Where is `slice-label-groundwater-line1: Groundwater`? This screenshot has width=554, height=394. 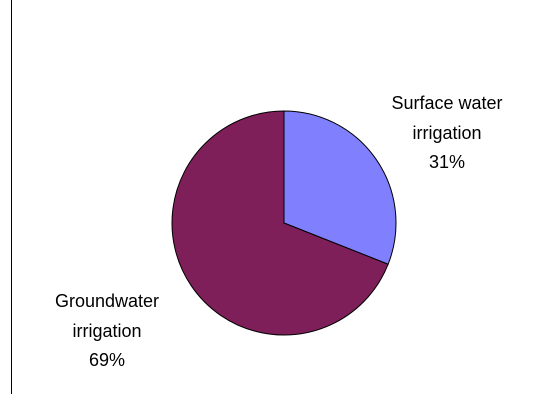
slice-label-groundwater-line1: Groundwater is located at coordinates (107, 301).